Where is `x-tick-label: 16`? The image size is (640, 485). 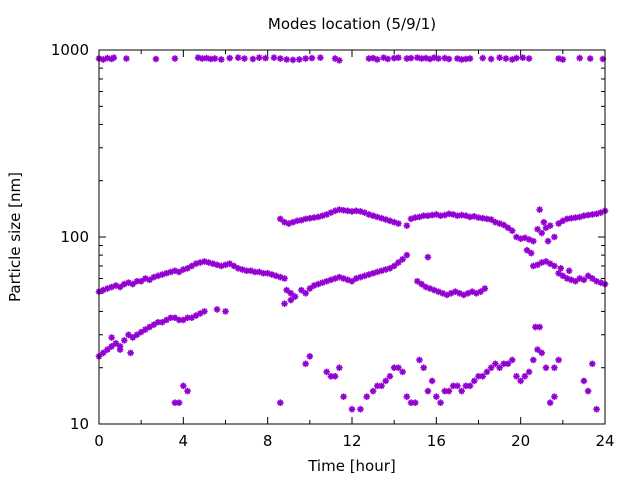 x-tick-label: 16 is located at coordinates (436, 441).